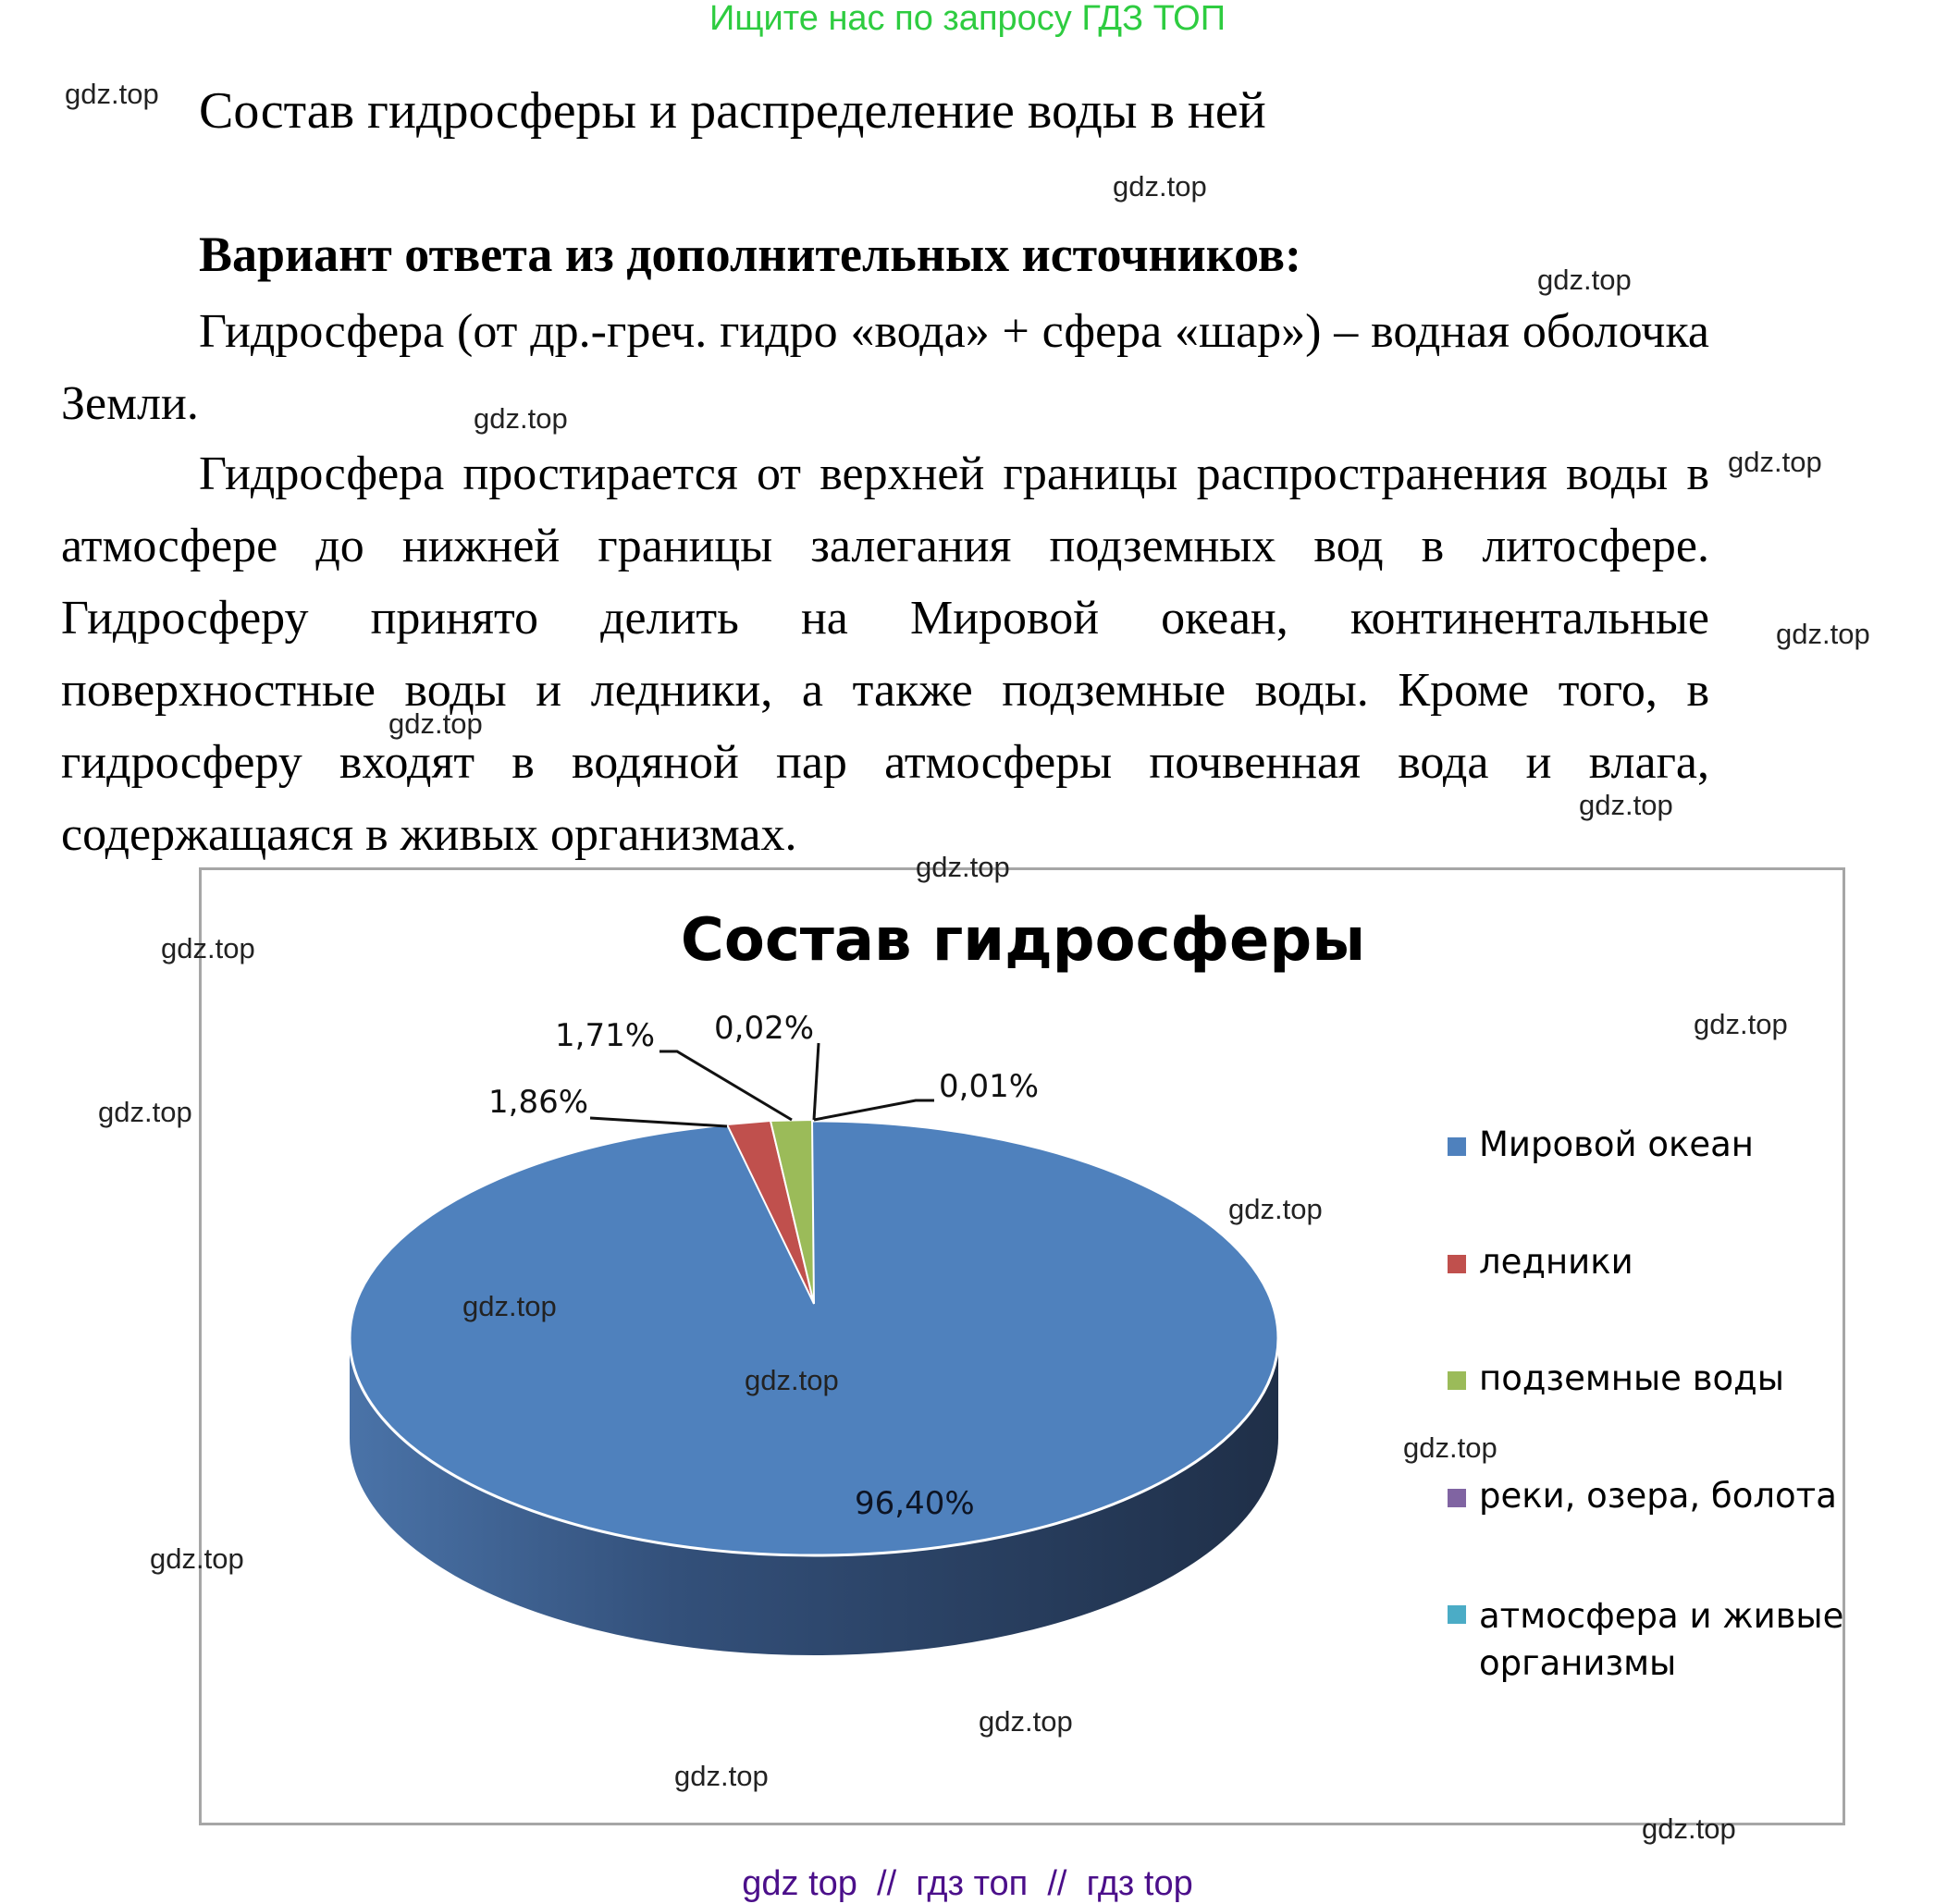 Image resolution: width=1935 pixels, height=1904 pixels. I want to click on legend-item-ocean: Мировой океан, so click(1601, 1144).